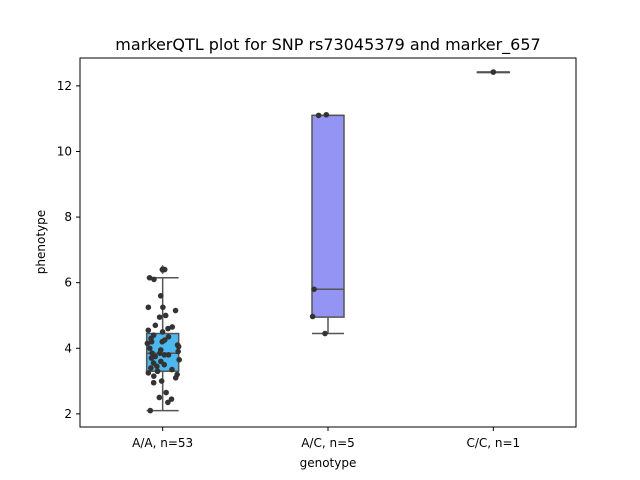 The height and width of the screenshot is (480, 640). I want to click on y-tick-label: 10, so click(64, 151).